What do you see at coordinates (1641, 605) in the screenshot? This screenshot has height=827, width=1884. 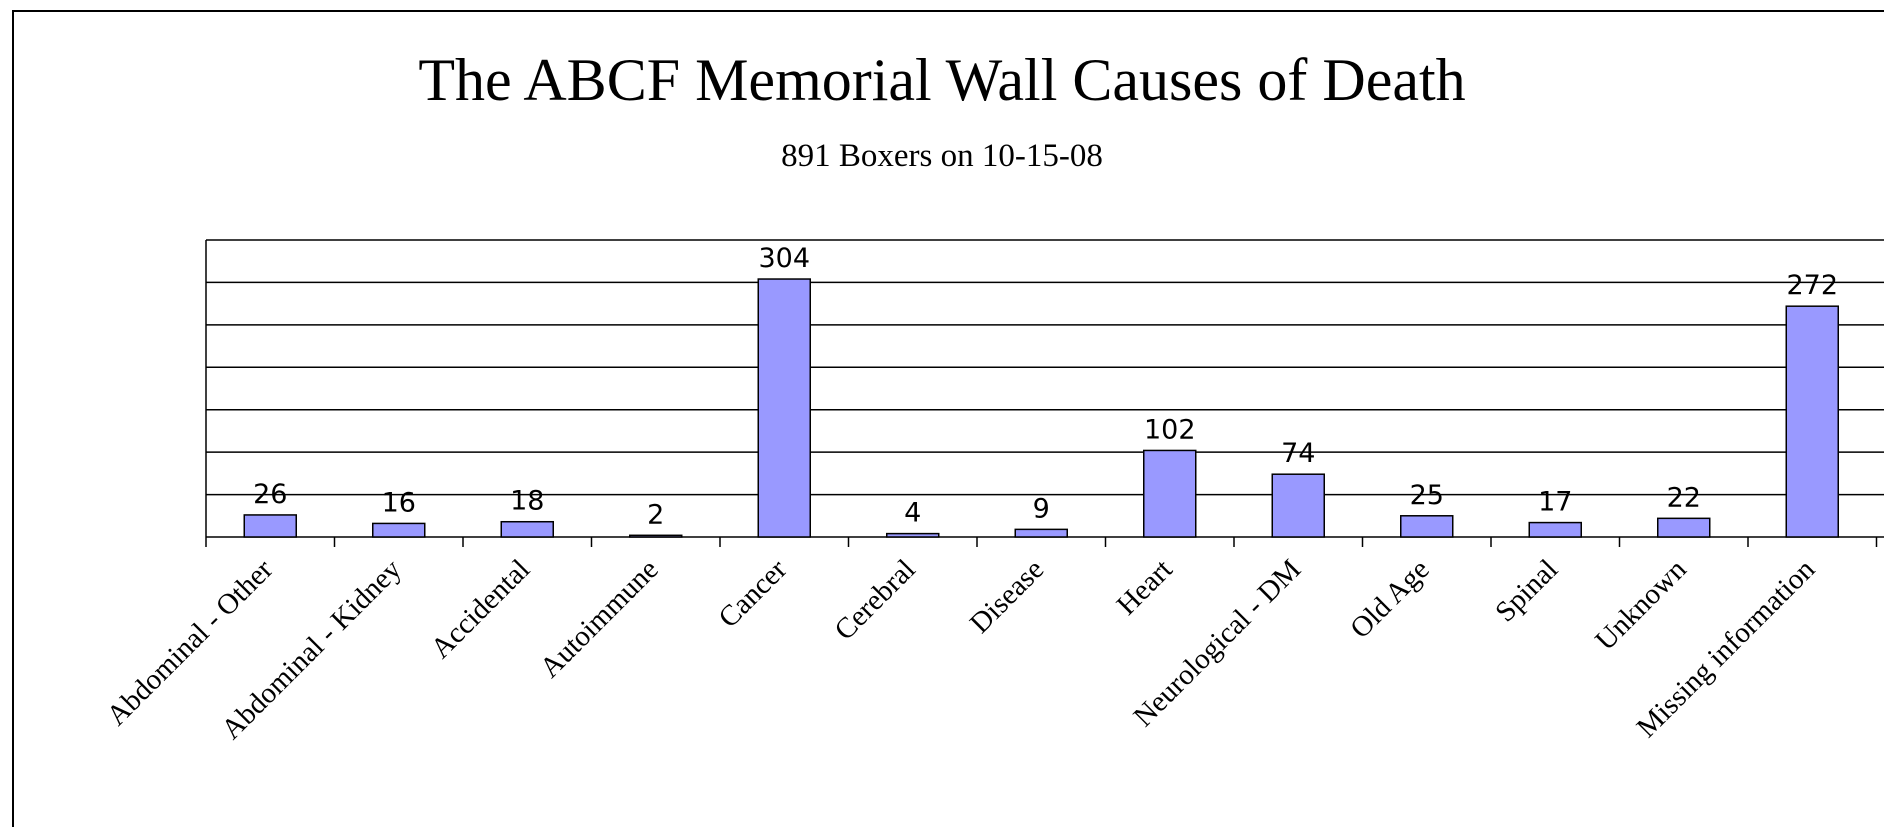 I see `x-tick-label: Unknown` at bounding box center [1641, 605].